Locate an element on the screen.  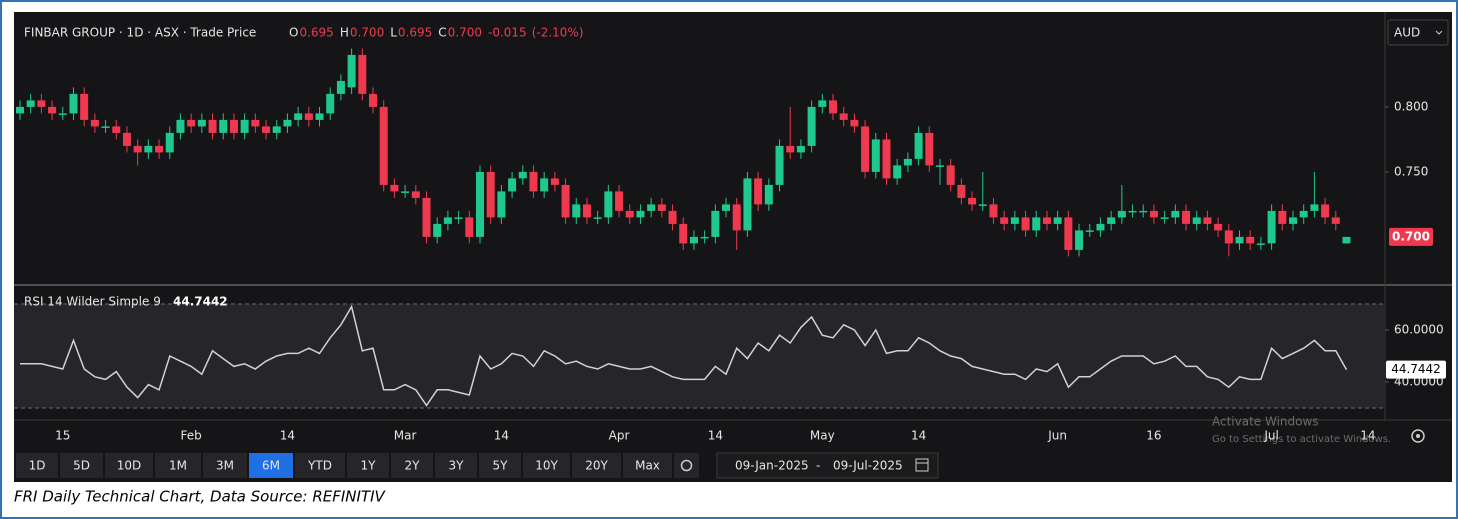
calendar-icon is located at coordinates (922, 465).